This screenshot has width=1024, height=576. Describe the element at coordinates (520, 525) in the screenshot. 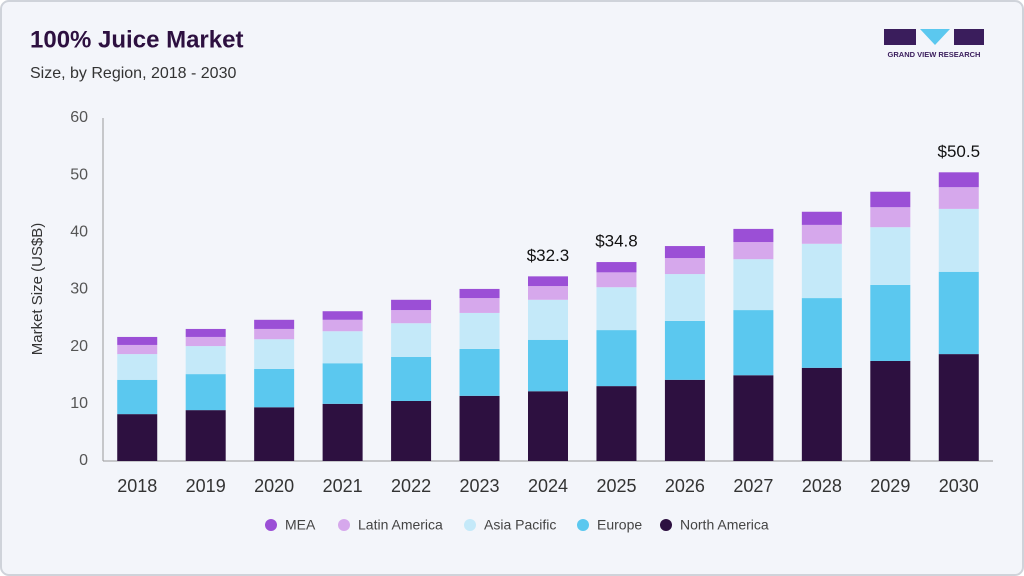

I see `legend-label: Asia Pacific` at that location.